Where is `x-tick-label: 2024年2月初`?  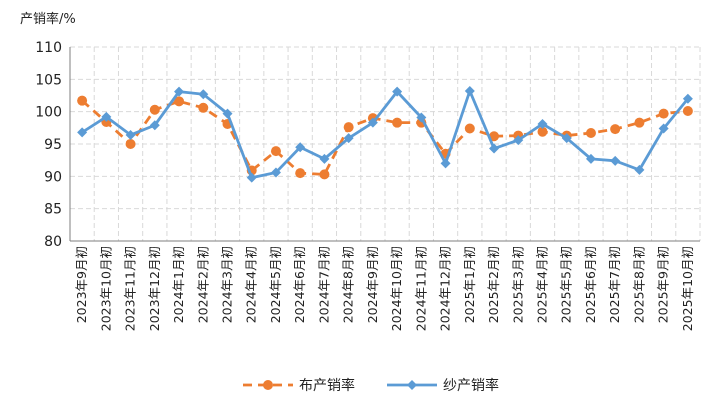
x-tick-label: 2024年2月初 is located at coordinates (202, 284).